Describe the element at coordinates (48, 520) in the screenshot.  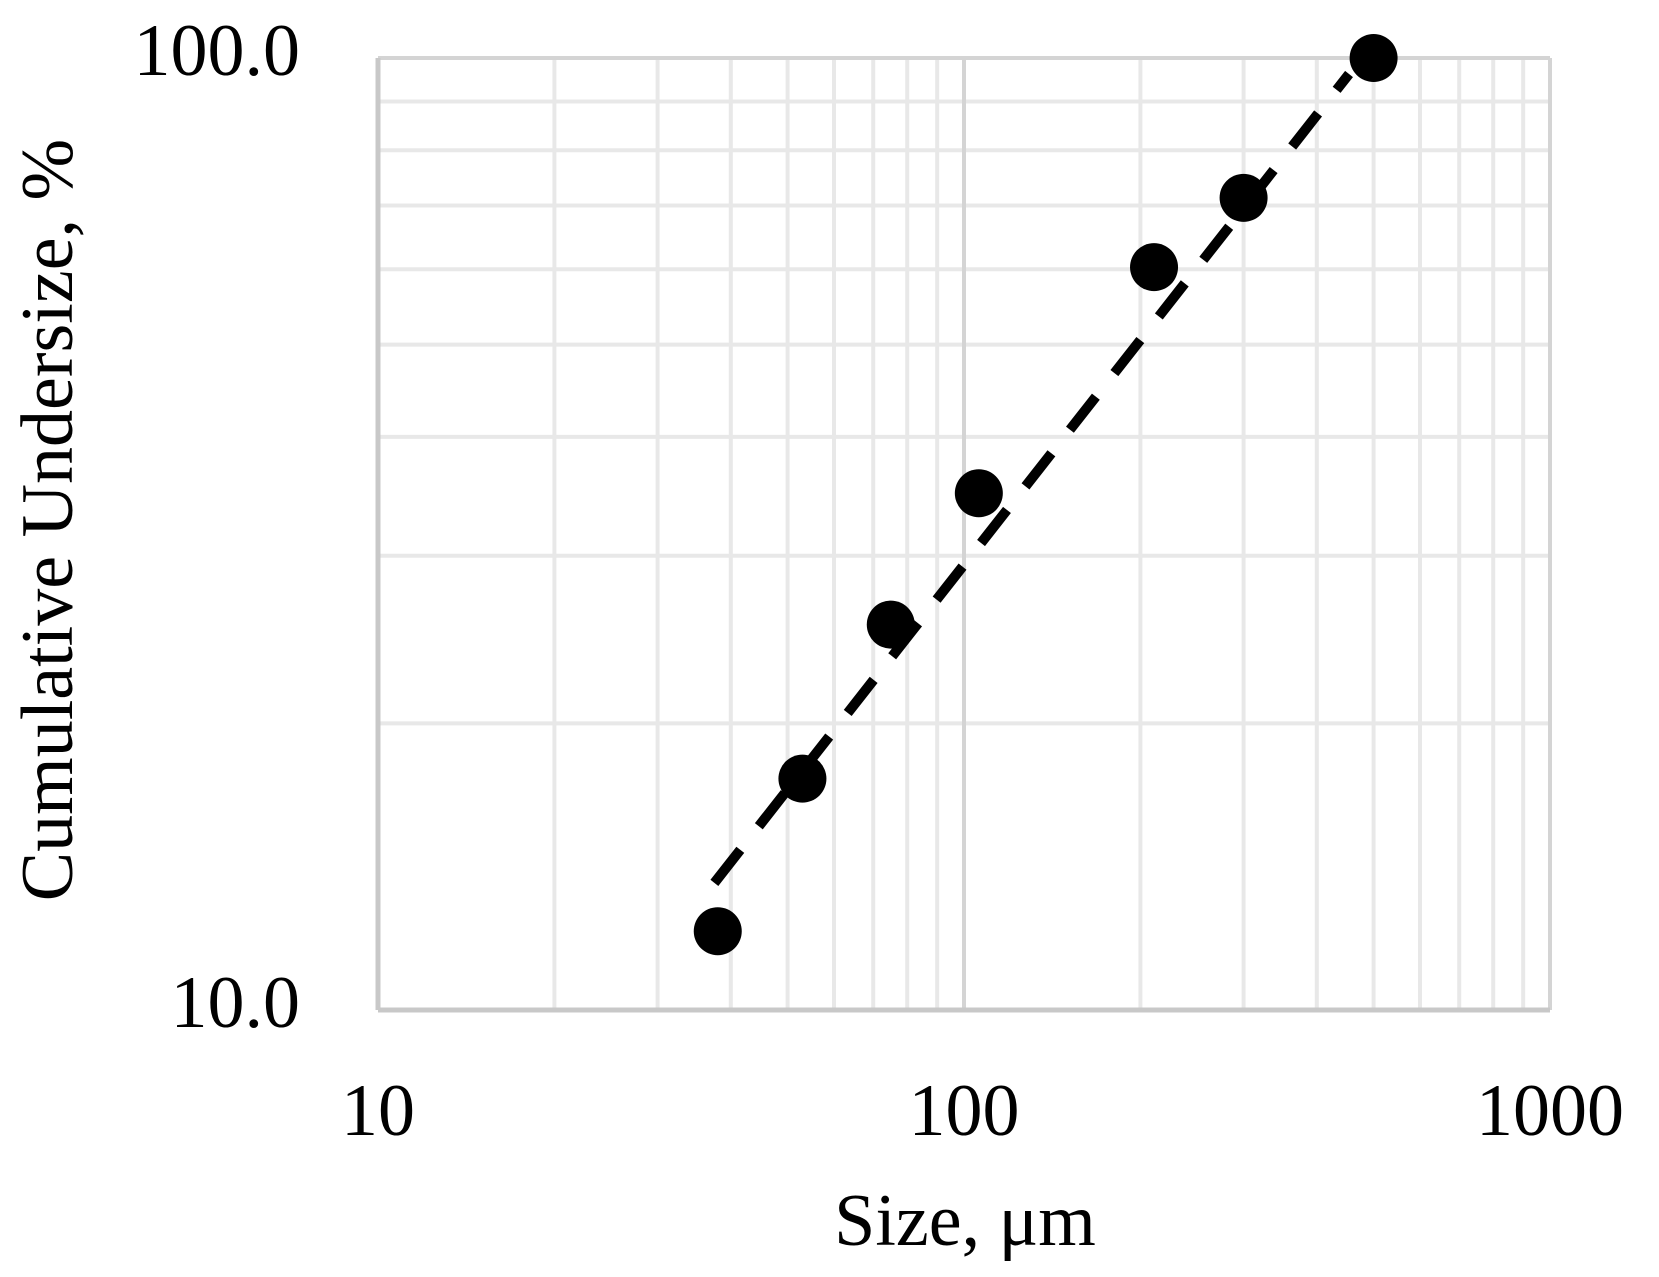
I see `y-axis-title: Cumulative Undersize, %` at that location.